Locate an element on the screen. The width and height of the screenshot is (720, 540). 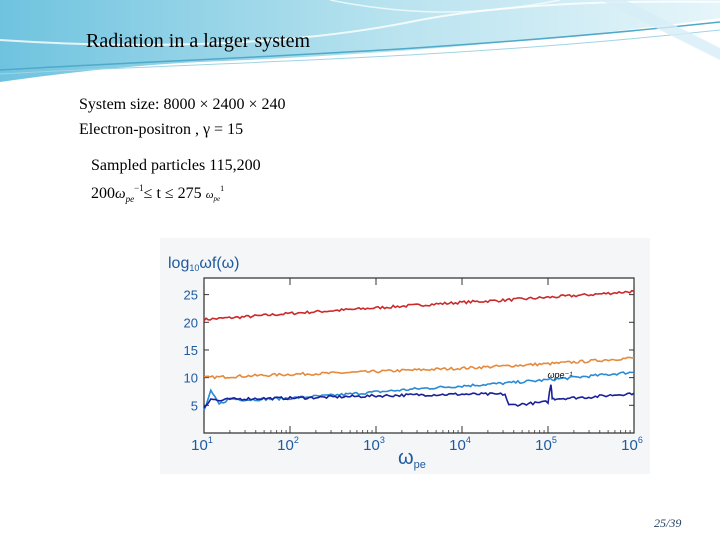
system-size-text: System size: 8000 × 2400 × 240 is located at coordinates (182, 104).